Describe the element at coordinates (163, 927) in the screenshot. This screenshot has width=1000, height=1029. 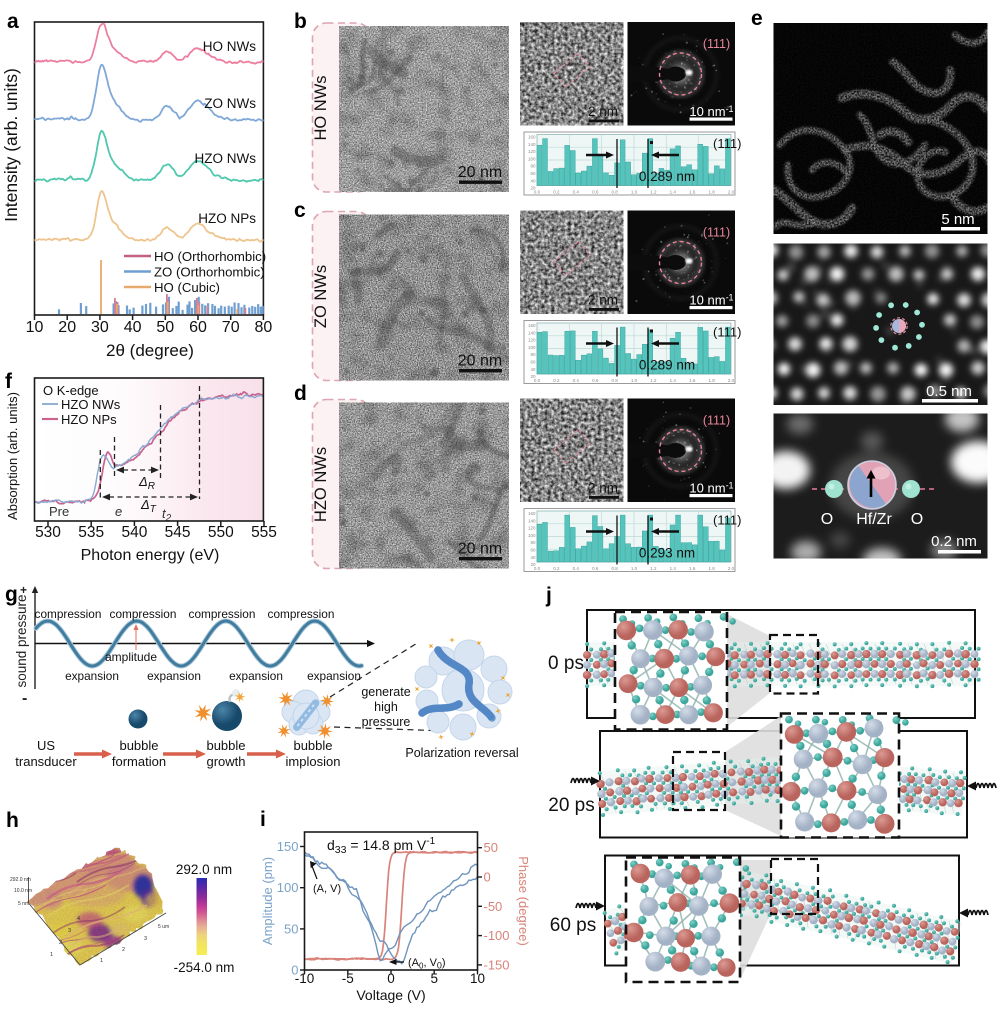
I see `svg-text: 5 um` at that location.